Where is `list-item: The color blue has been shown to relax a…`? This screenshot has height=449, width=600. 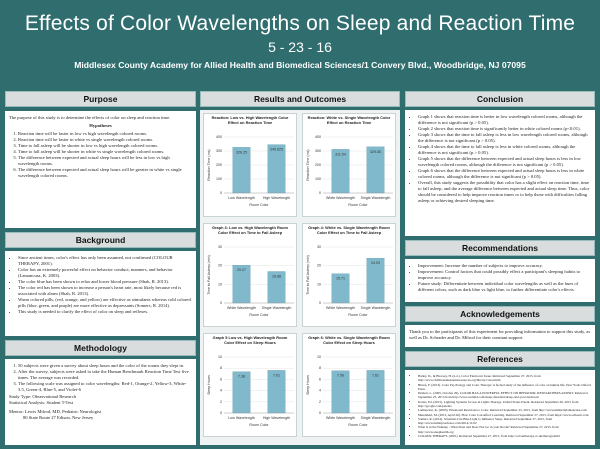
list-item: The color blue has been shown to relax a… is located at coordinates (105, 282).